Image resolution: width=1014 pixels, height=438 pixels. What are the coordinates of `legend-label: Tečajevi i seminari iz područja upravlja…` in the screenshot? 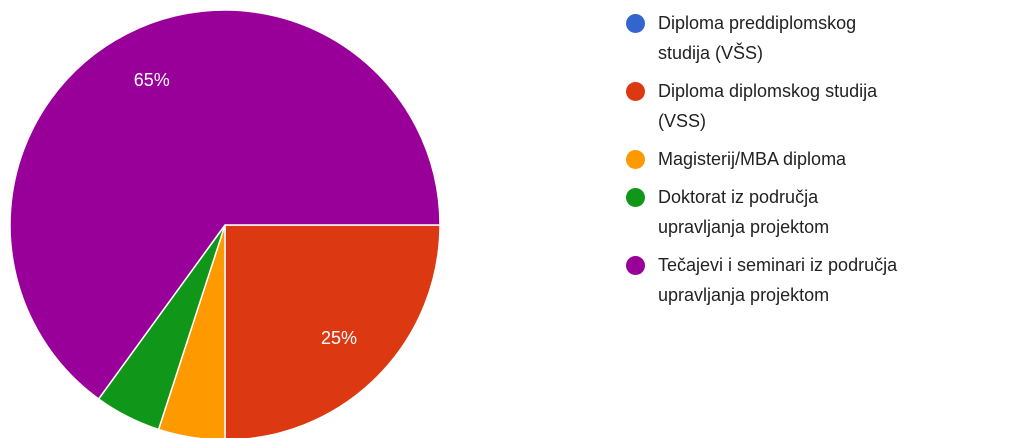 It's located at (778, 280).